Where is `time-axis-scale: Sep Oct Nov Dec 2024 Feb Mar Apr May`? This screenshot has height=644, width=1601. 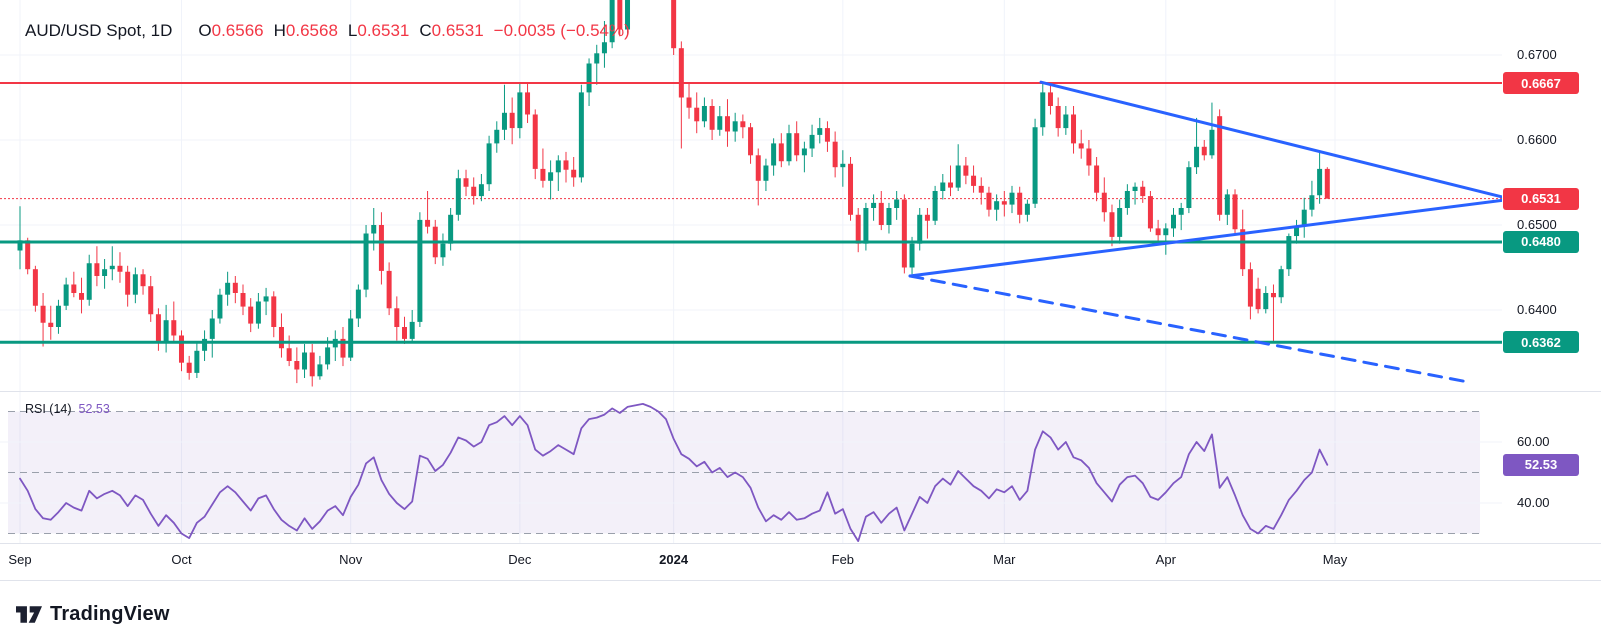
time-axis-scale: Sep Oct Nov Dec 2024 Feb Mar Apr May is located at coordinates (800, 562).